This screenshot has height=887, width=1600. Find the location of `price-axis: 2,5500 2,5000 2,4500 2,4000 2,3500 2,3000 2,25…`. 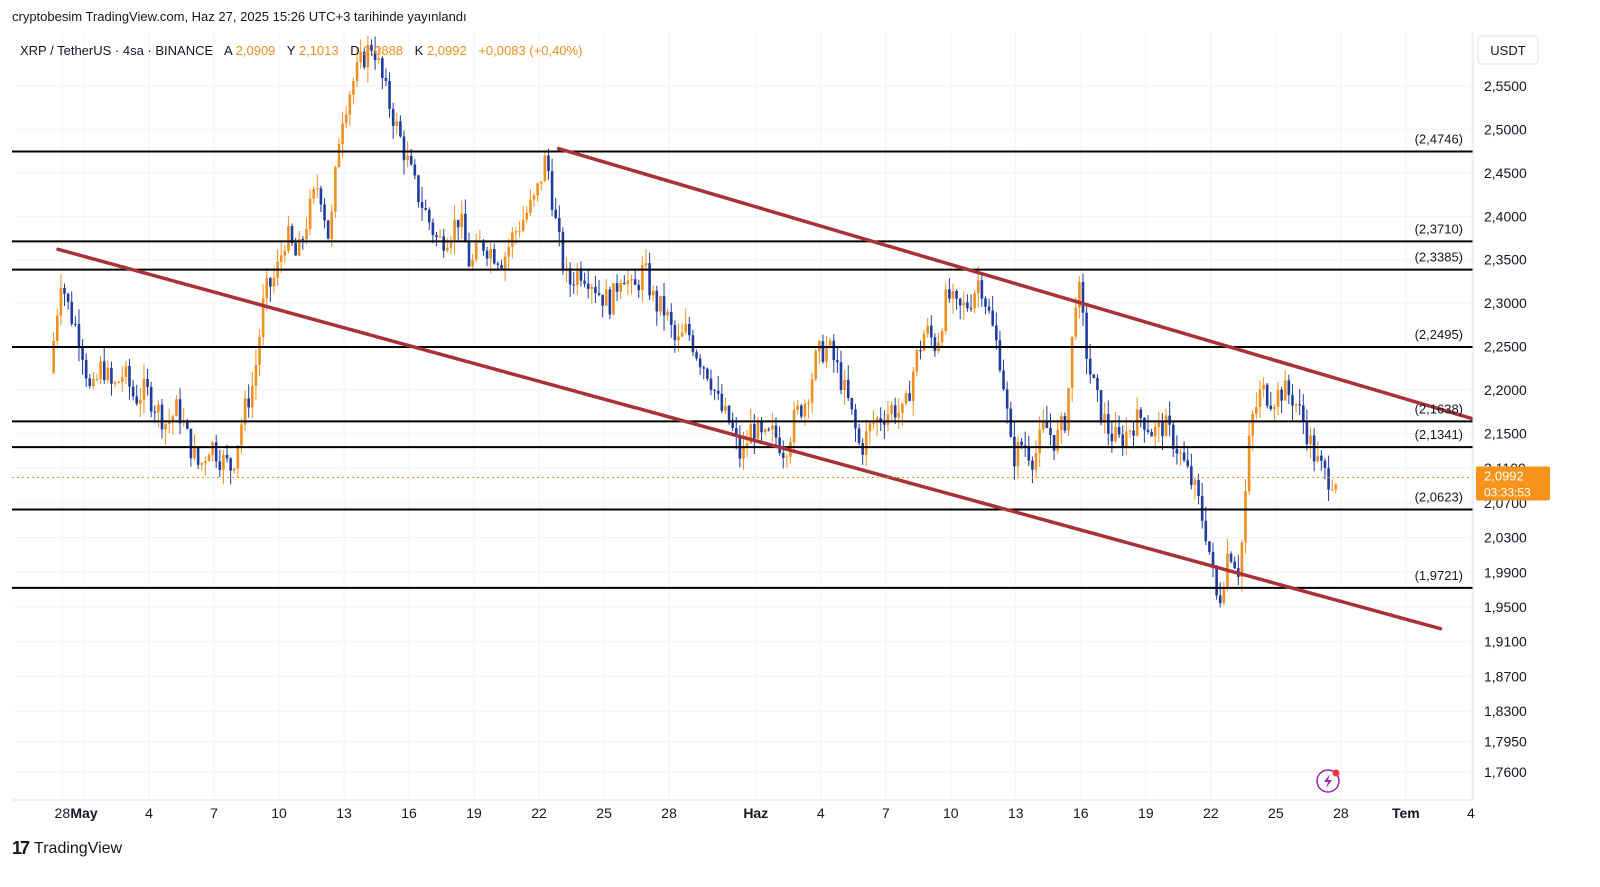

price-axis: 2,5500 2,5000 2,4500 2,4000 2,3500 2,3000 2,25… is located at coordinates (1505, 429).